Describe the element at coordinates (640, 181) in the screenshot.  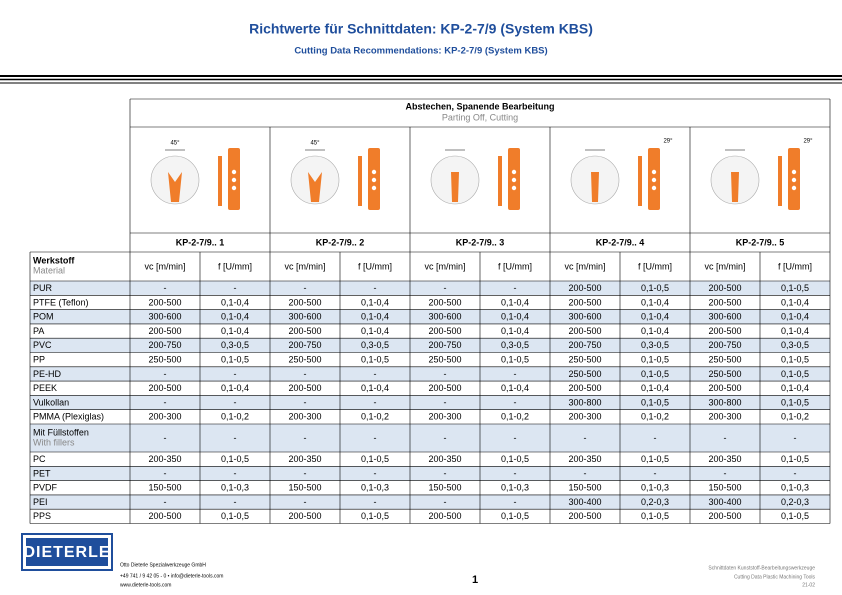
I see `blade-side` at that location.